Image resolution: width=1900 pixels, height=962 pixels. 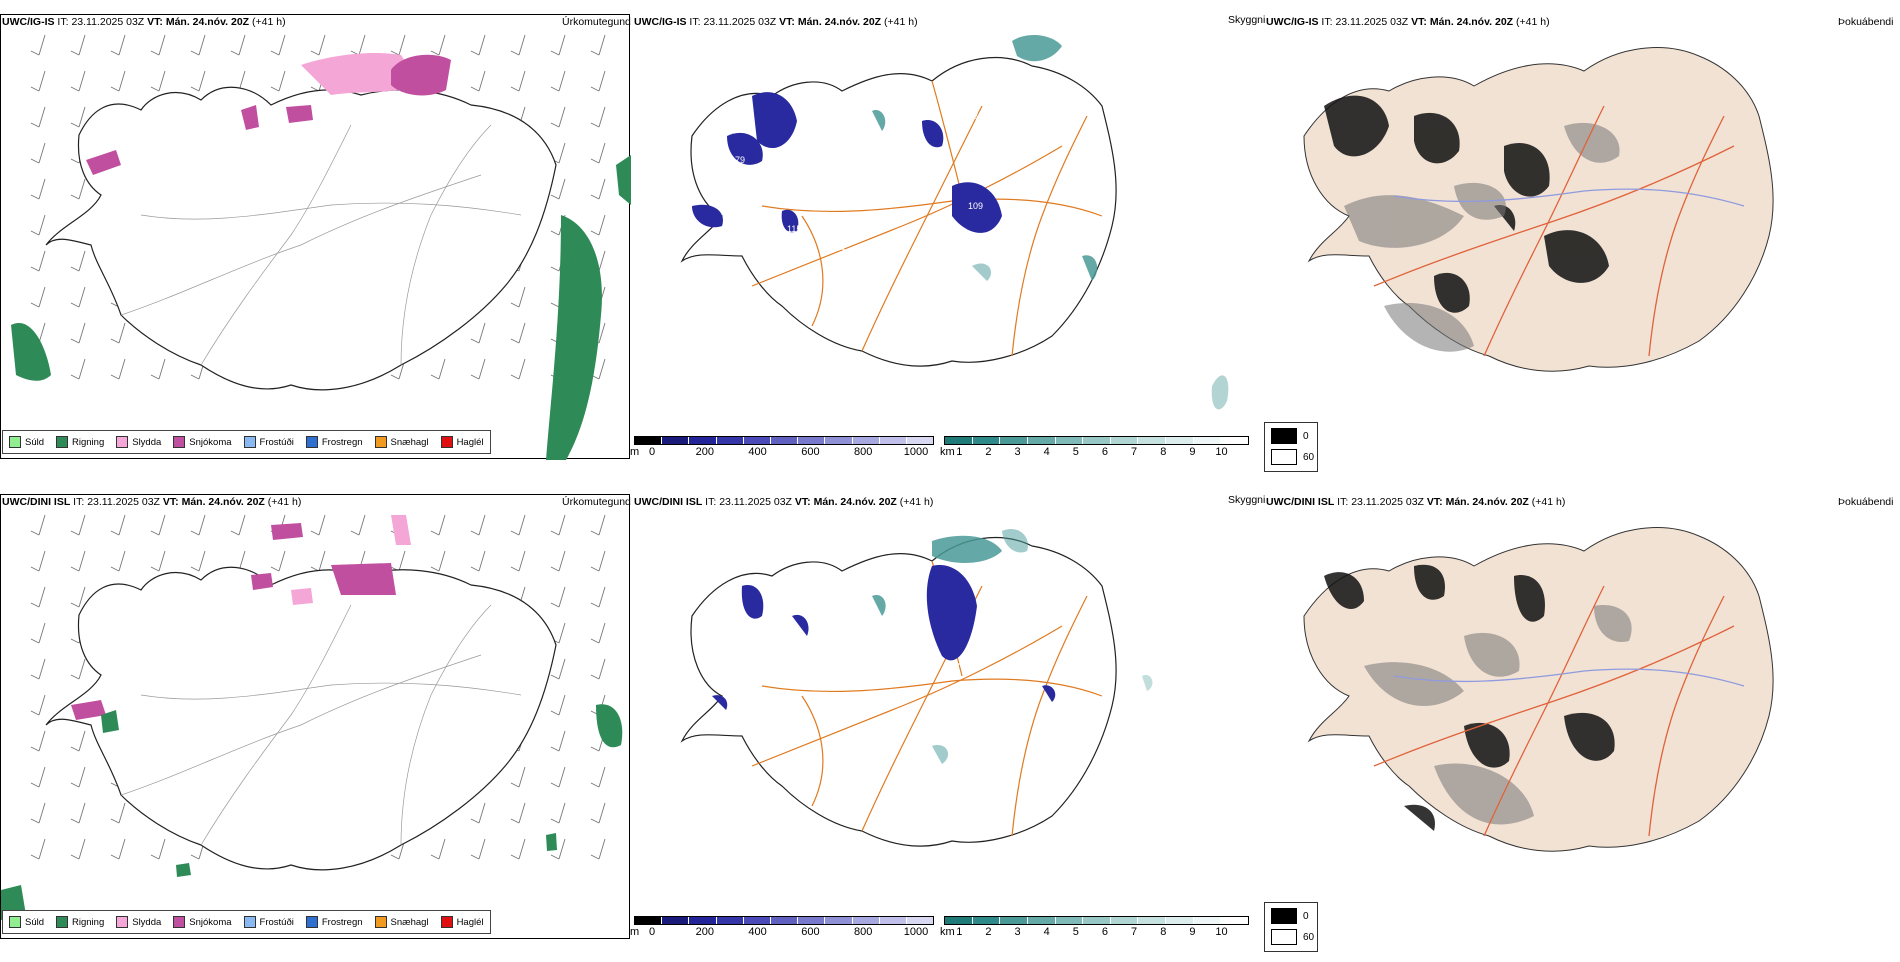 I want to click on colorbar-tick: 600, so click(x=810, y=932).